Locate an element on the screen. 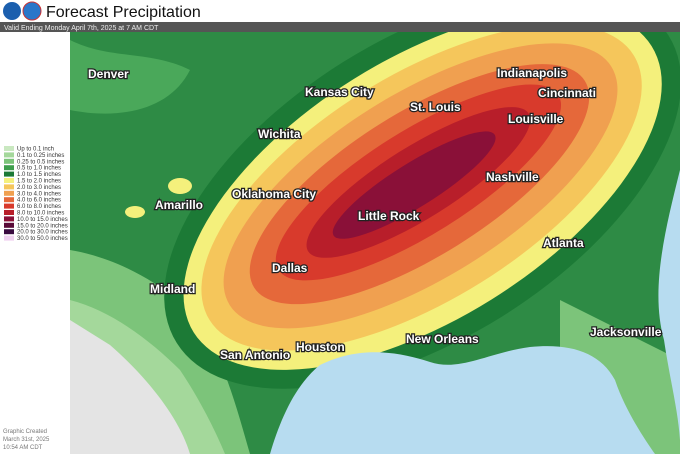  city-label: San Antonio is located at coordinates (255, 355).